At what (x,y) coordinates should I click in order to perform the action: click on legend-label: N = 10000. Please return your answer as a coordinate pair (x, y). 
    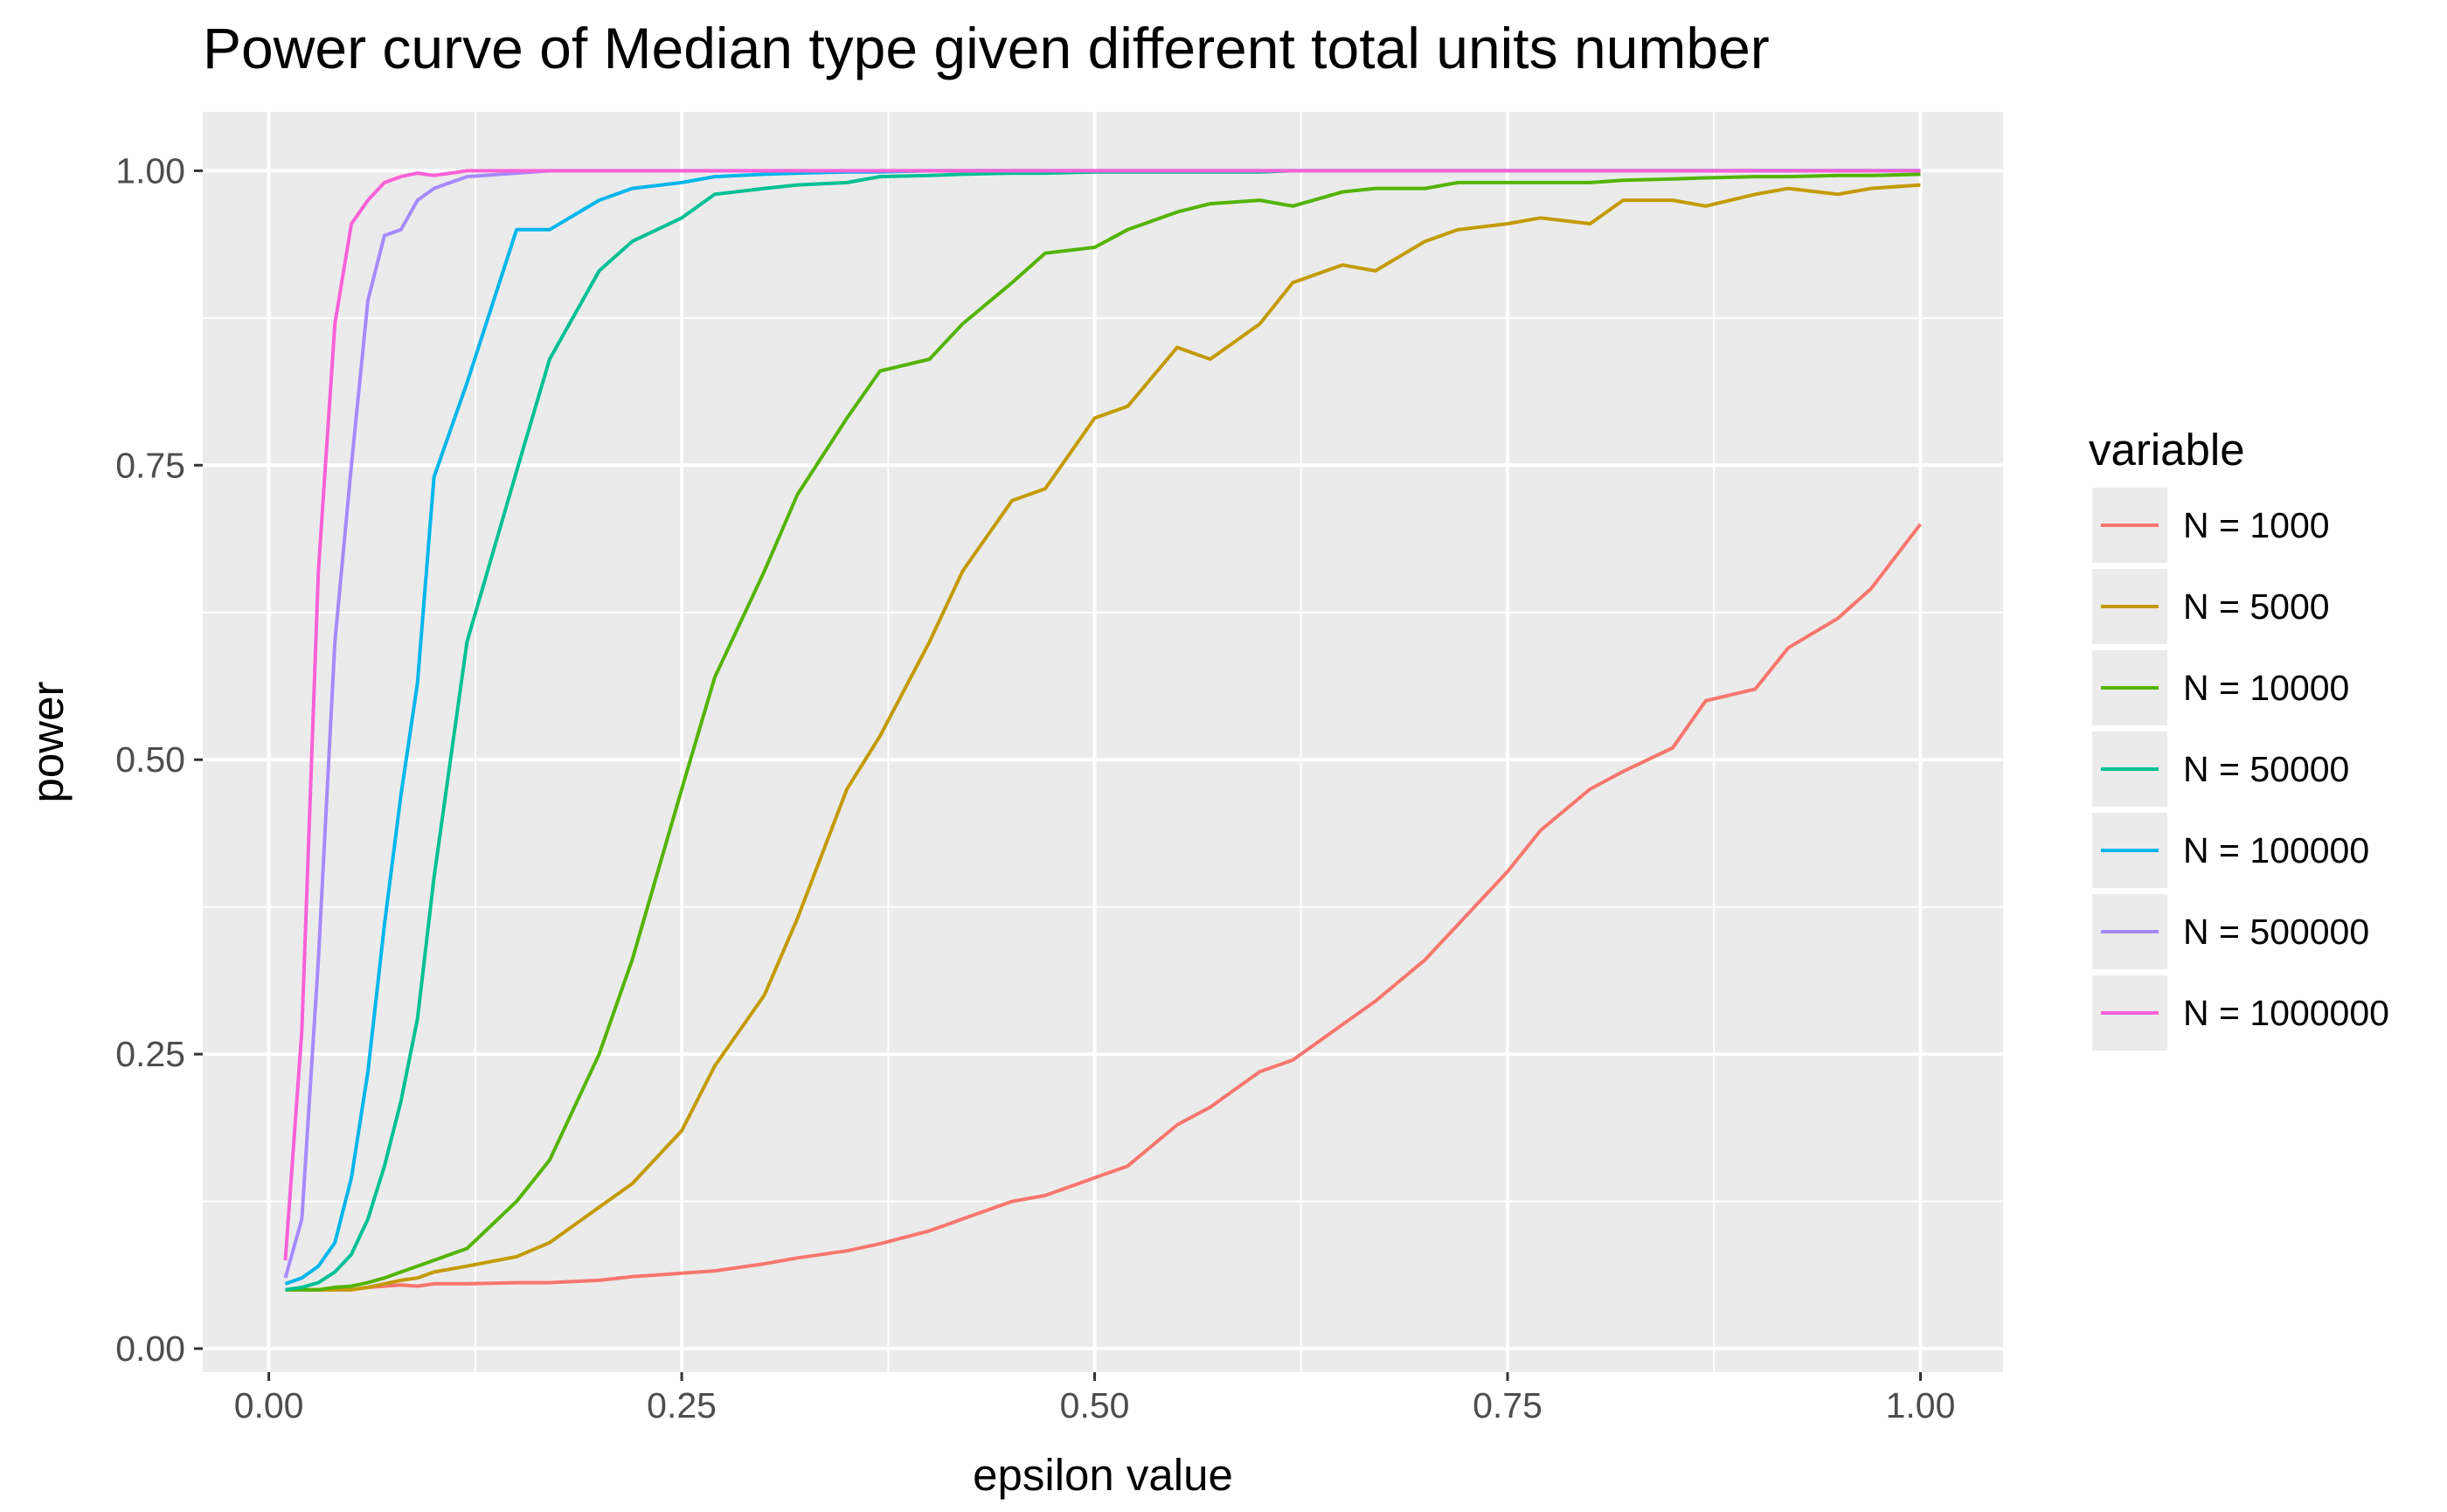
    Looking at the image, I should click on (2266, 688).